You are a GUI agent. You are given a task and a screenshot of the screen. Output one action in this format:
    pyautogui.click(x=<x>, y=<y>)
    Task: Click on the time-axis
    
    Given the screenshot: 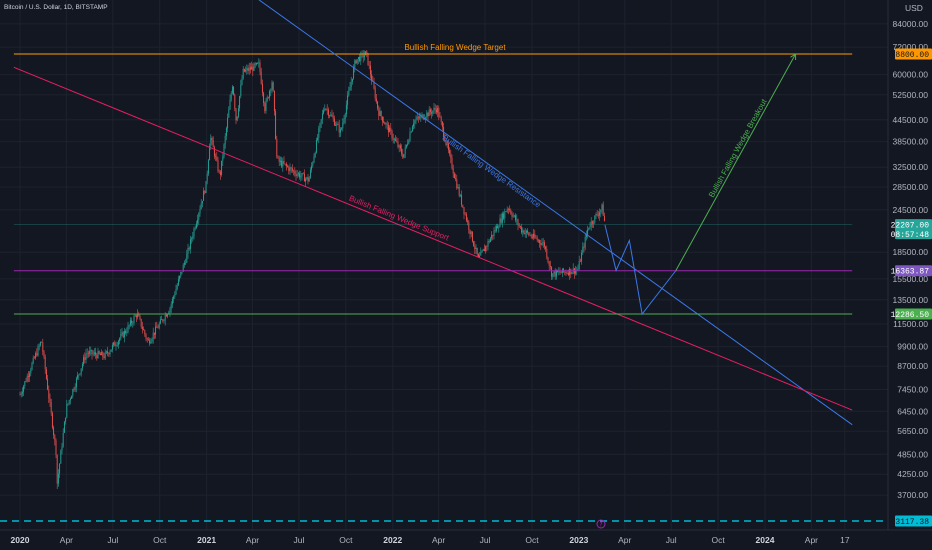 What is the action you would take?
    pyautogui.click(x=466, y=540)
    